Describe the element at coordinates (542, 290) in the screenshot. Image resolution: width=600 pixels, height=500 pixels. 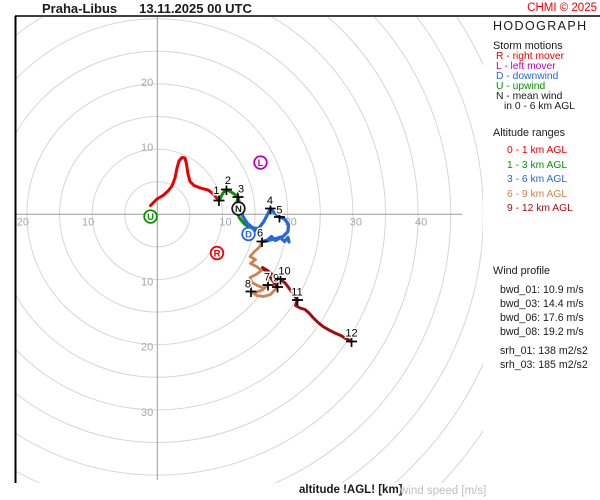
I see `bwd-01-value: bwd_01: 10.9 m/s` at that location.